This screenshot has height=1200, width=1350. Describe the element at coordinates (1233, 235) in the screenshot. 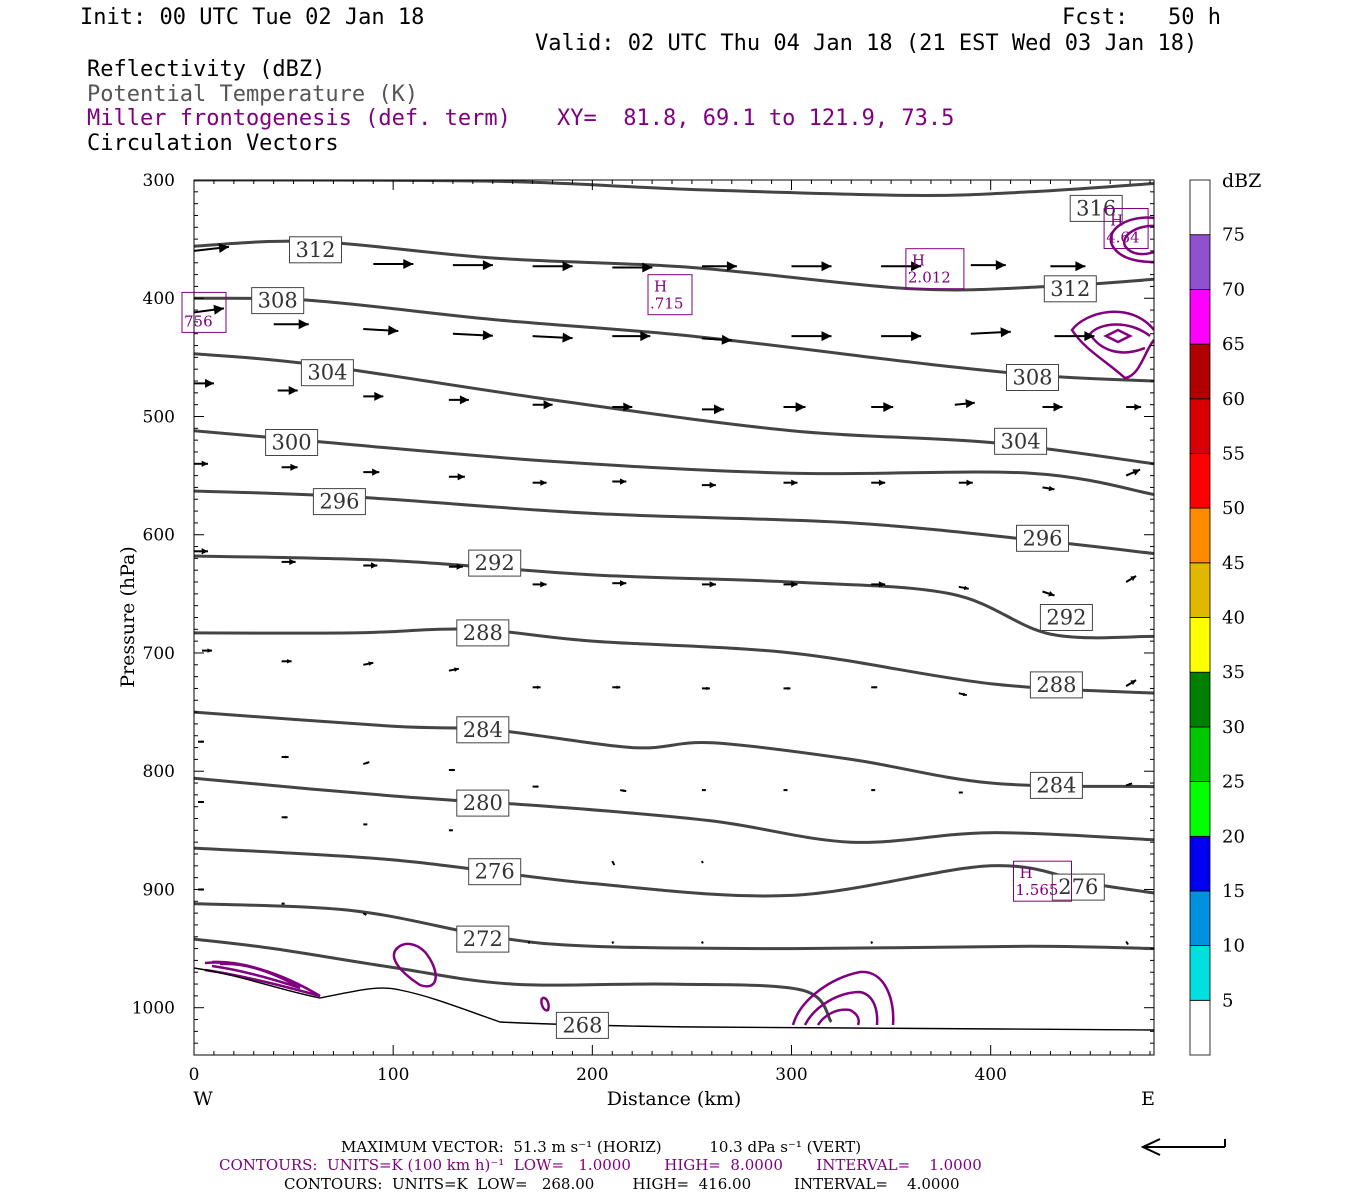

I see `colorbar-label: 75` at that location.